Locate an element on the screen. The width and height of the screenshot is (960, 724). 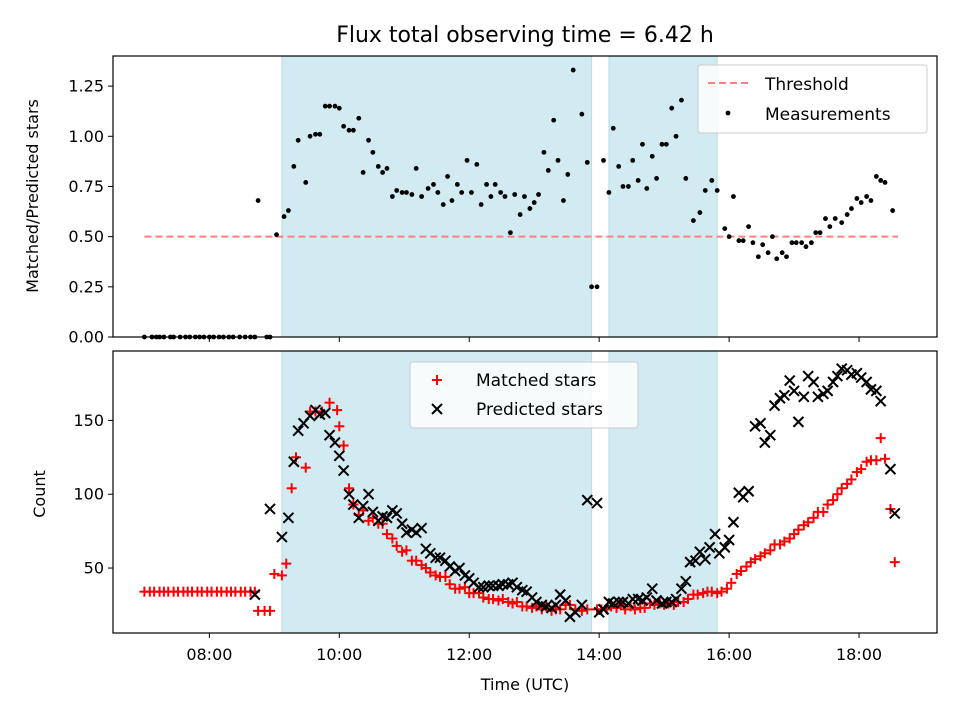
top-y-tick-label: 0.00 is located at coordinates (86, 337).